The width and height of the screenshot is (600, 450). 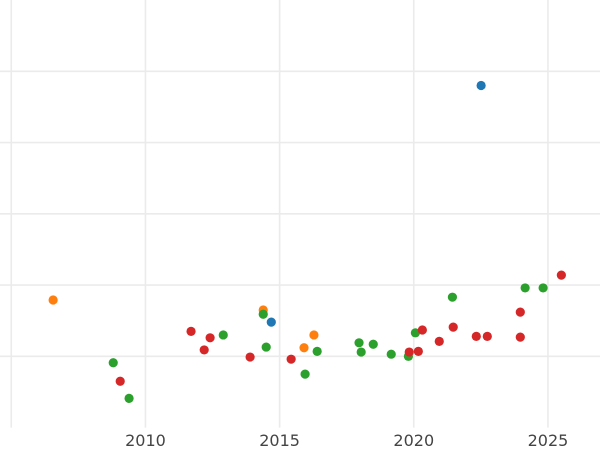 I want to click on x-tick-label: 2010, so click(x=145, y=440).